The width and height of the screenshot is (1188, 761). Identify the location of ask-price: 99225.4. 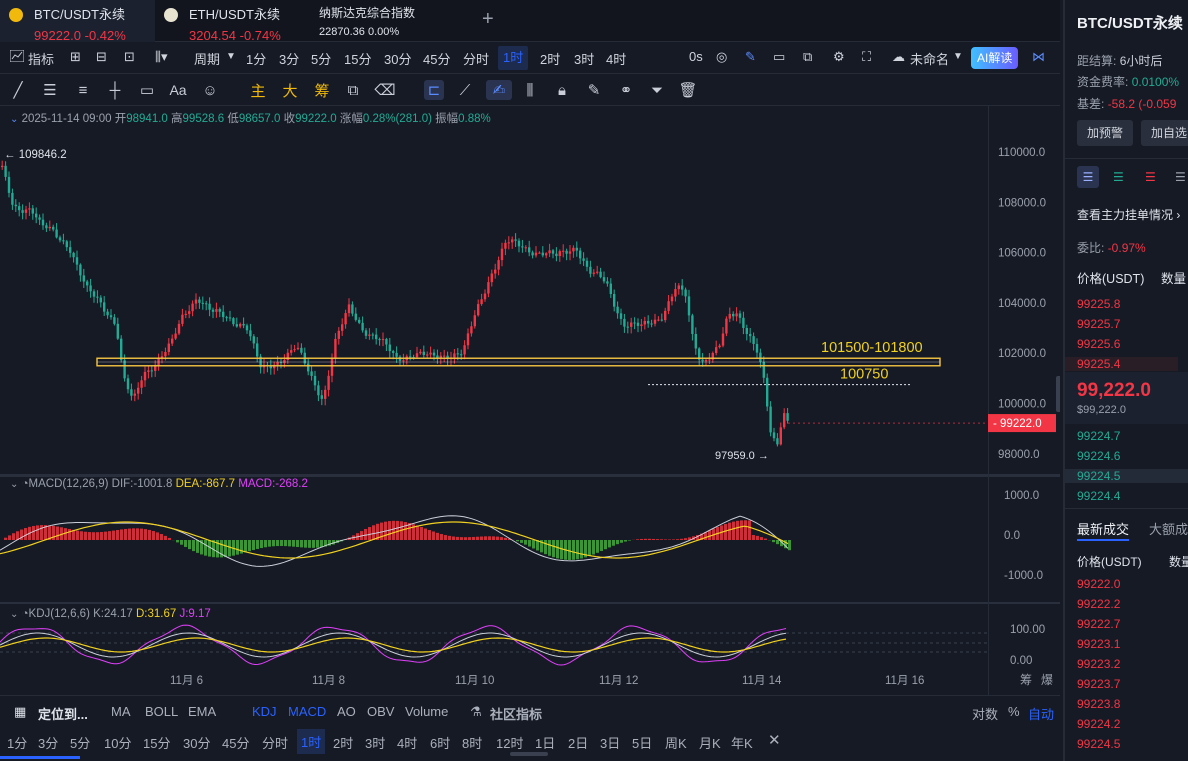
(1121, 364).